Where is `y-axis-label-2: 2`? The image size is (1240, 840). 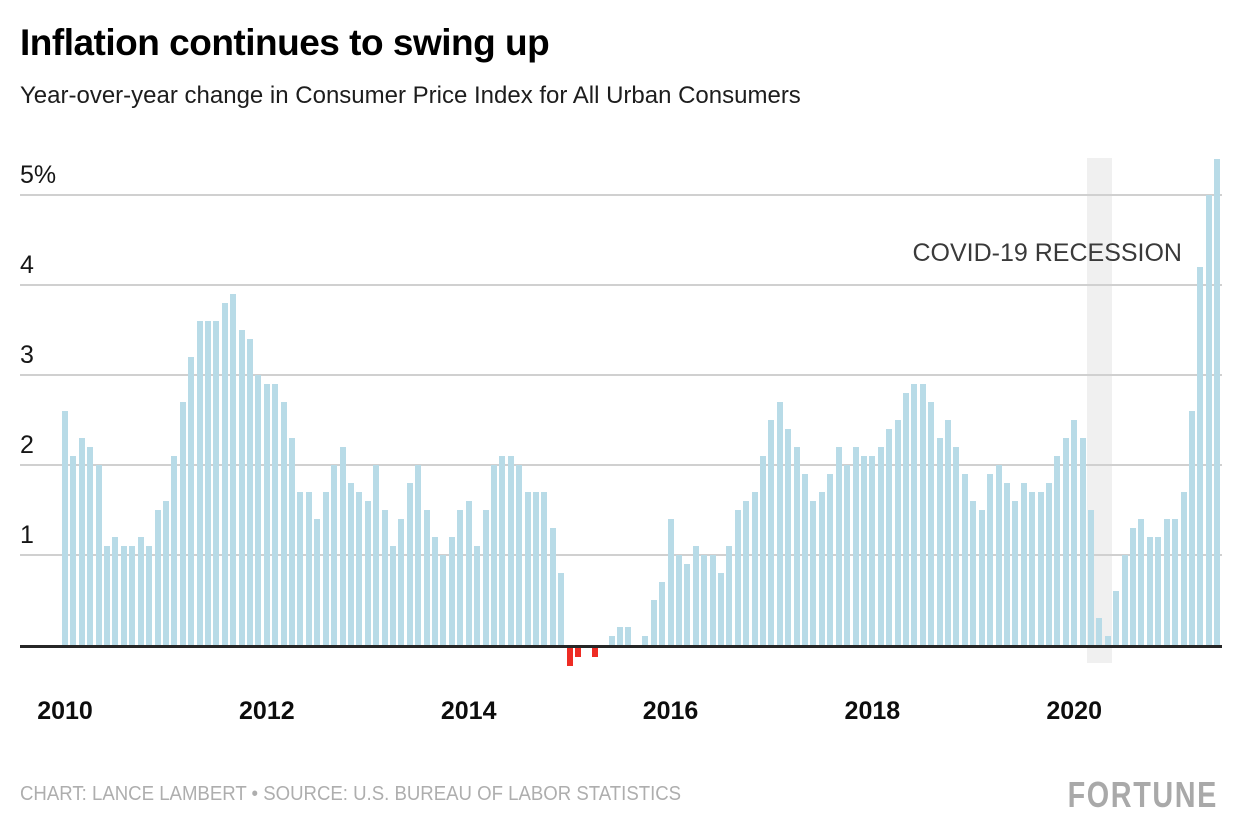 y-axis-label-2: 2 is located at coordinates (27, 445).